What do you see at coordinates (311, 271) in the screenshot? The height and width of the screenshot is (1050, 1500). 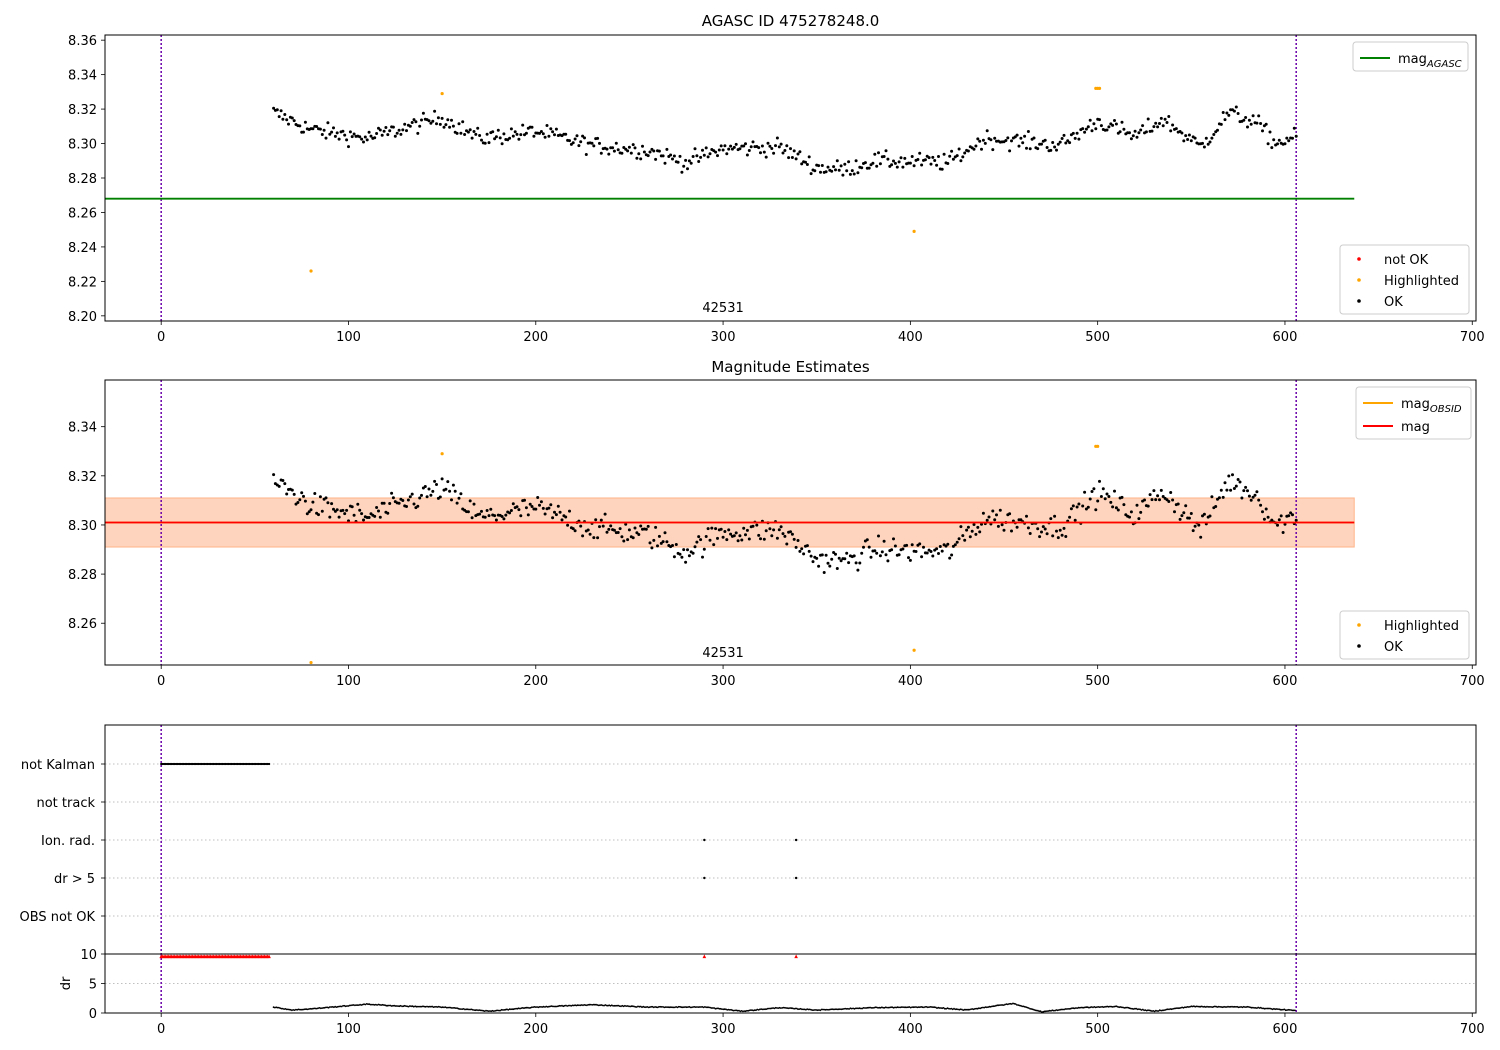 I see `highlighted-point` at bounding box center [311, 271].